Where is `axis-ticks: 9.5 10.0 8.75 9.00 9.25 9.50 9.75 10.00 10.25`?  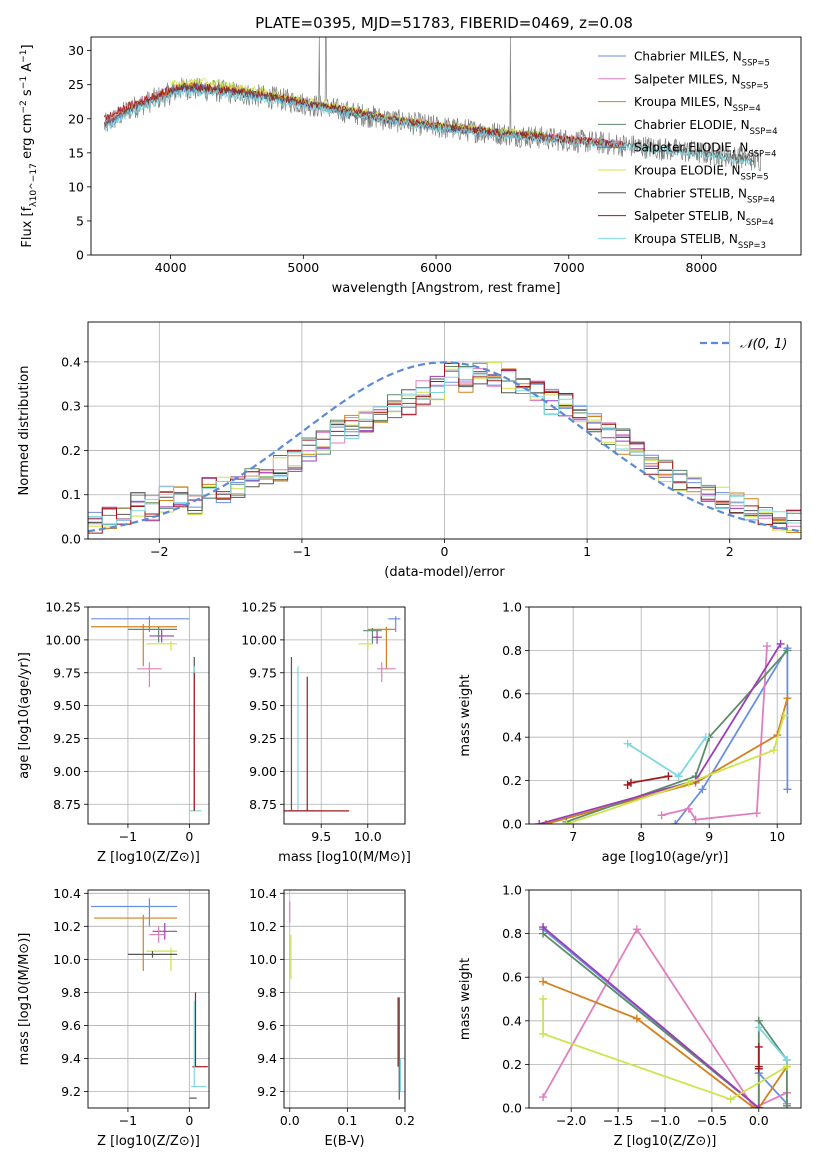 axis-ticks: 9.5 10.0 8.75 9.00 9.25 9.50 9.75 10.00 10.25 is located at coordinates (311, 722).